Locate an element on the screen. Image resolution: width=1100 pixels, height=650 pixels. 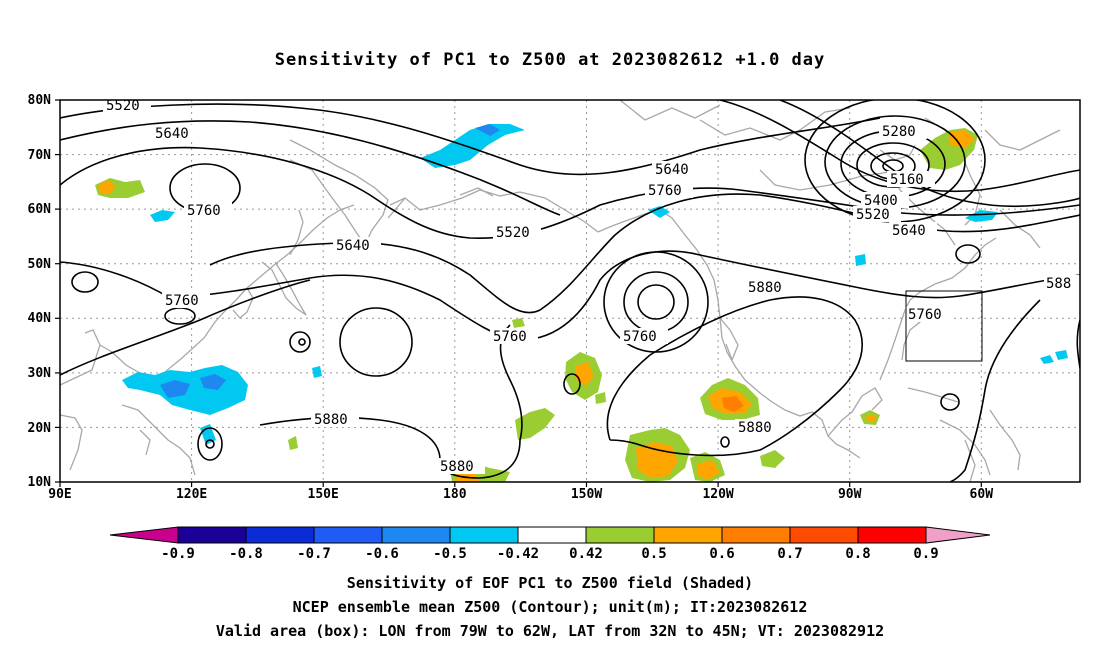
colorbar-label: -0.6 is located at coordinates (382, 554).